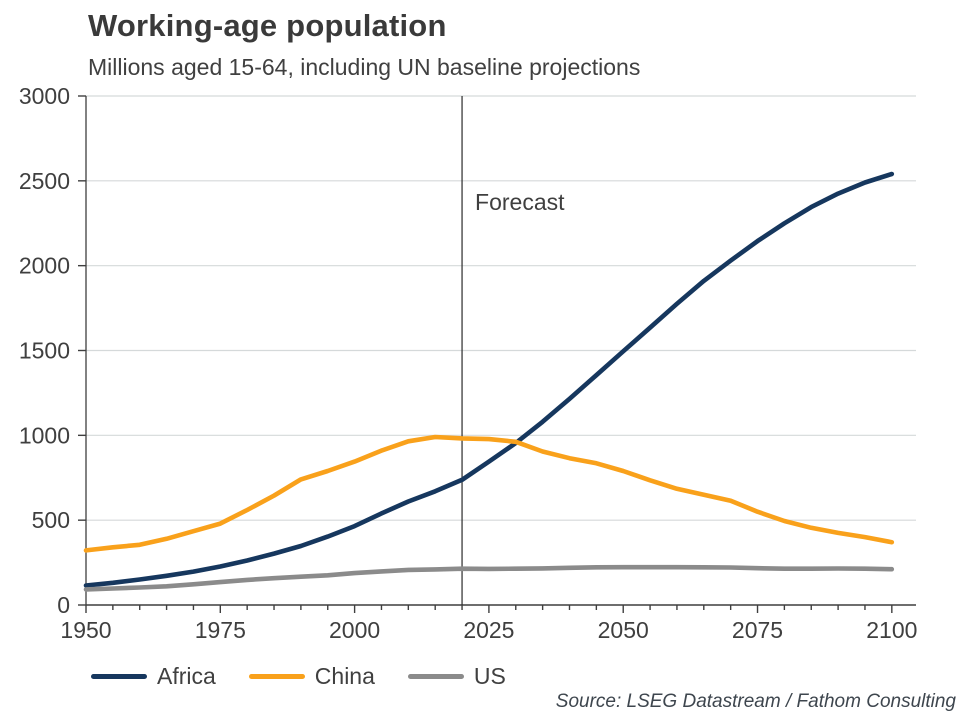  I want to click on y-axis-label: 0, so click(63, 605).